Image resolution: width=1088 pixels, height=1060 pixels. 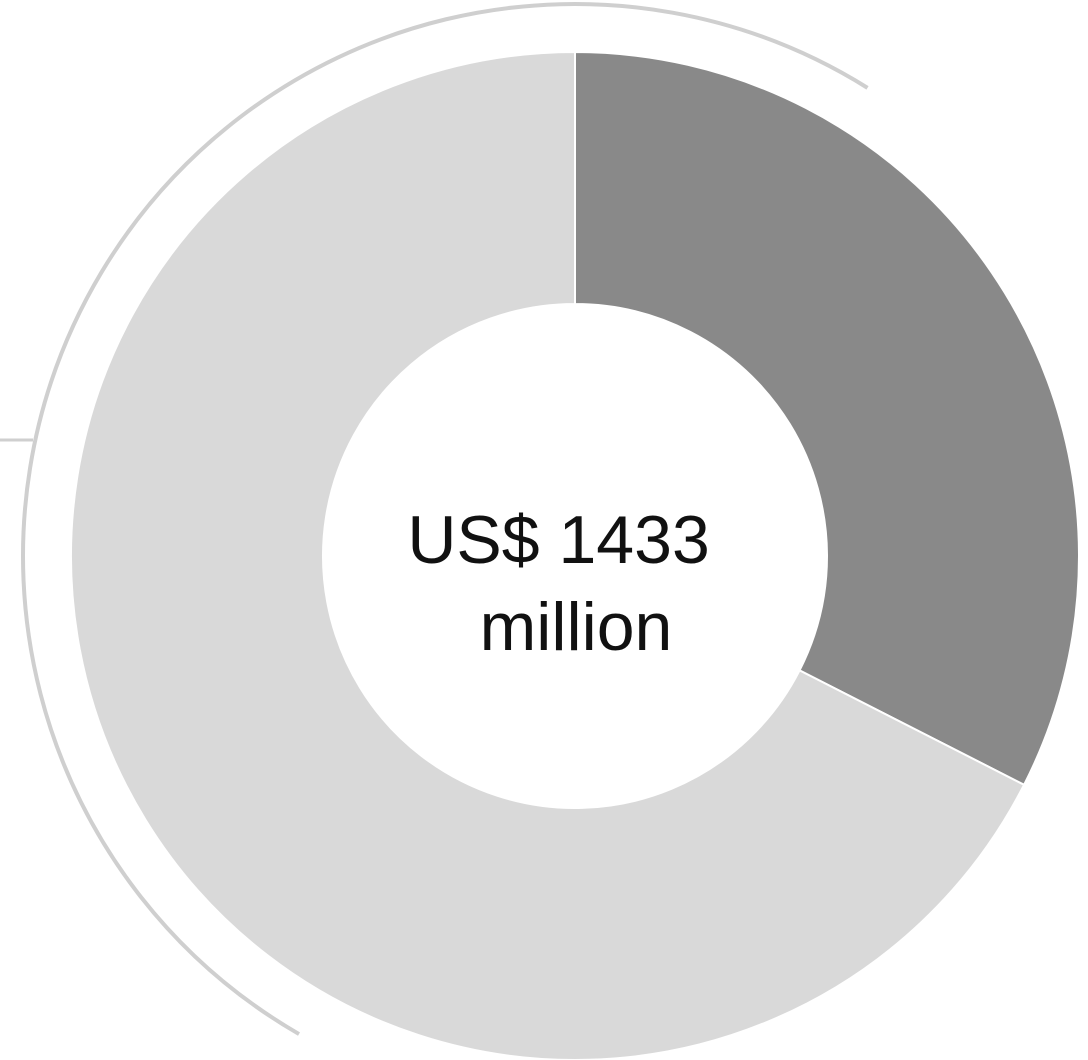 What do you see at coordinates (558, 540) in the screenshot?
I see `center-label-line-1: US$ 1433` at bounding box center [558, 540].